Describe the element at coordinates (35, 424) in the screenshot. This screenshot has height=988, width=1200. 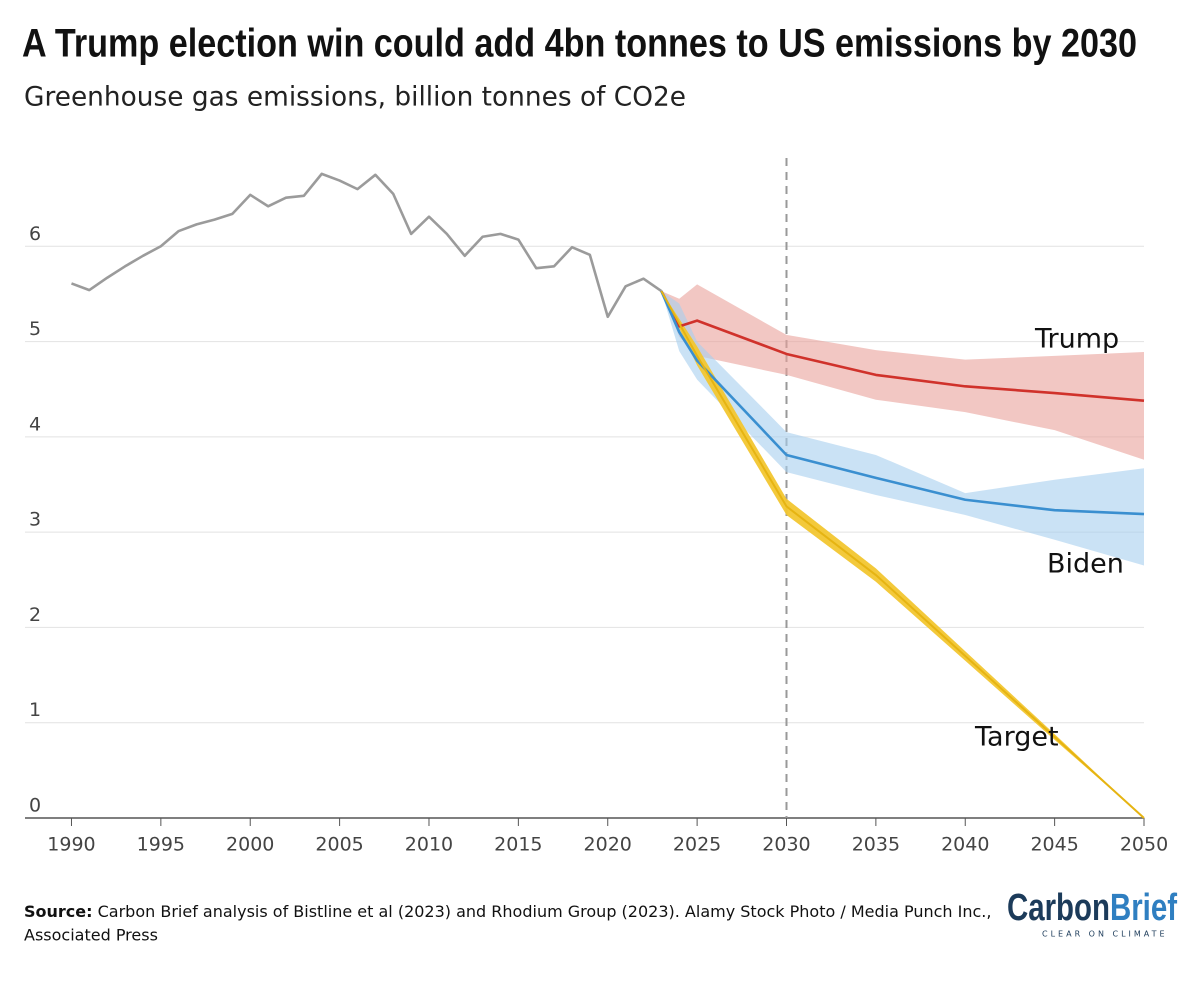
I see `y-tick-label: 4` at that location.